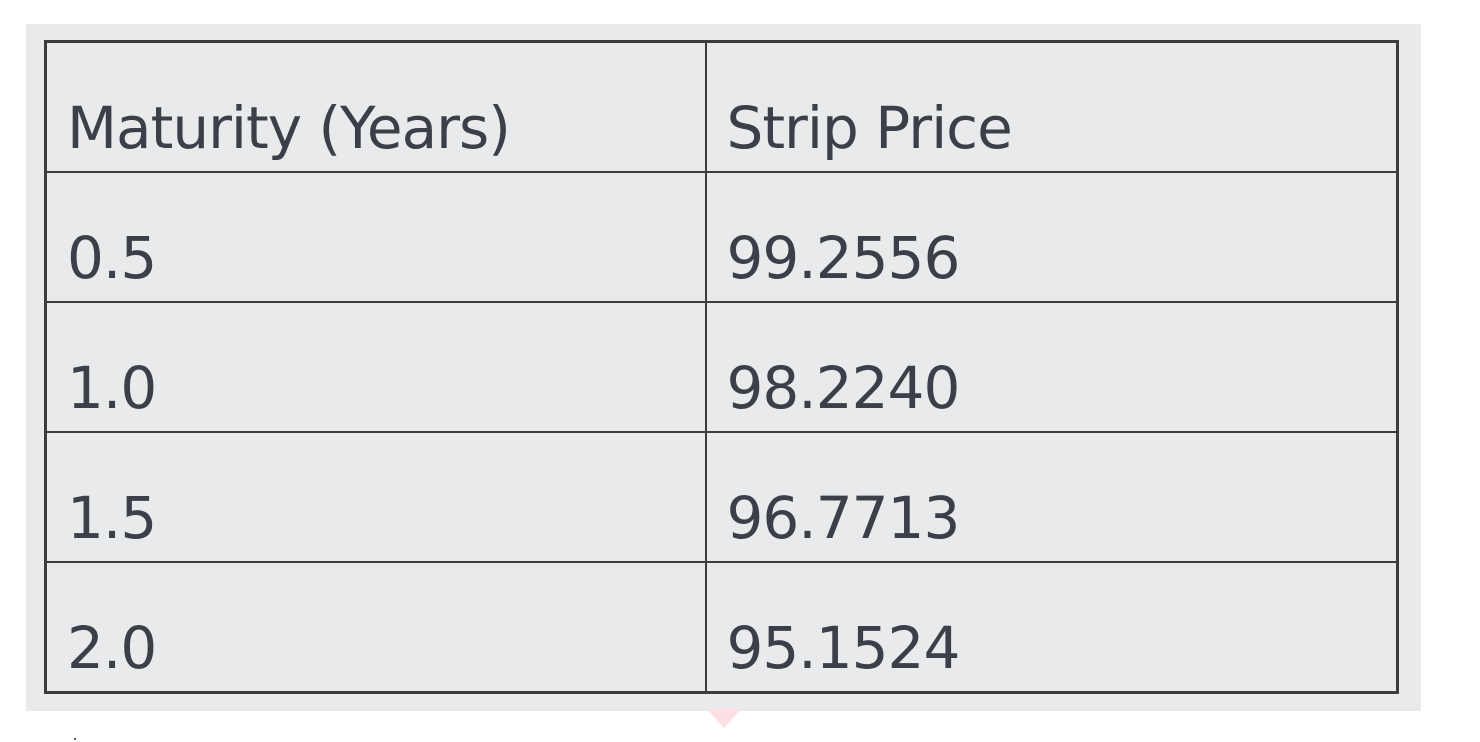 The width and height of the screenshot is (1480, 742). What do you see at coordinates (375, 496) in the screenshot?
I see `maturity-cell: 1.5` at bounding box center [375, 496].